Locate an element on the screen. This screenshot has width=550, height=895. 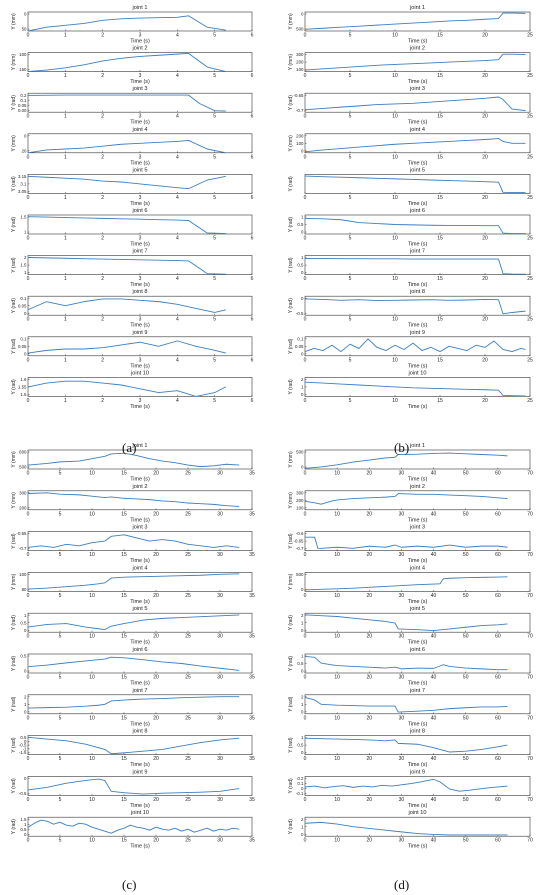
panel-d-joint-1-xtick-label: 70 is located at coordinates (530, 474).